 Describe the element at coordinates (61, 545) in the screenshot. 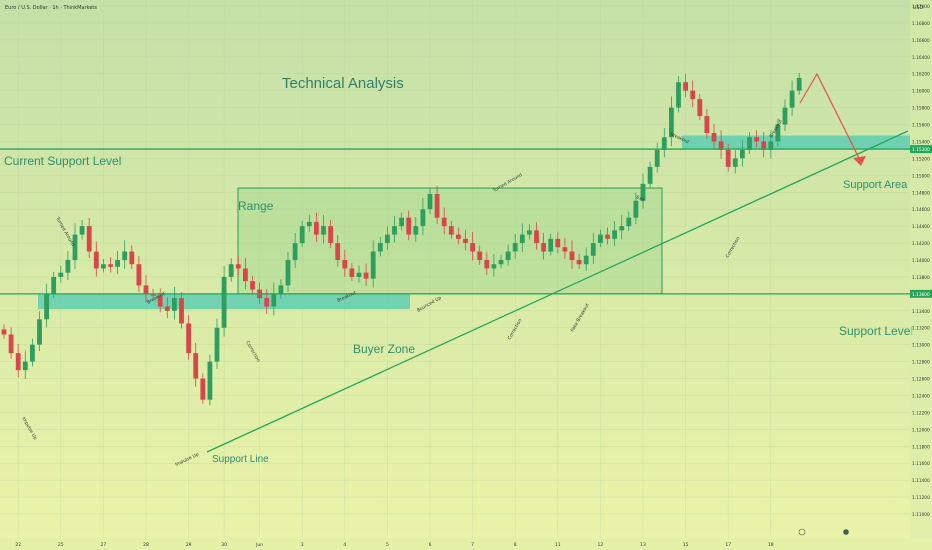

I see `x-tick-label: 25` at that location.